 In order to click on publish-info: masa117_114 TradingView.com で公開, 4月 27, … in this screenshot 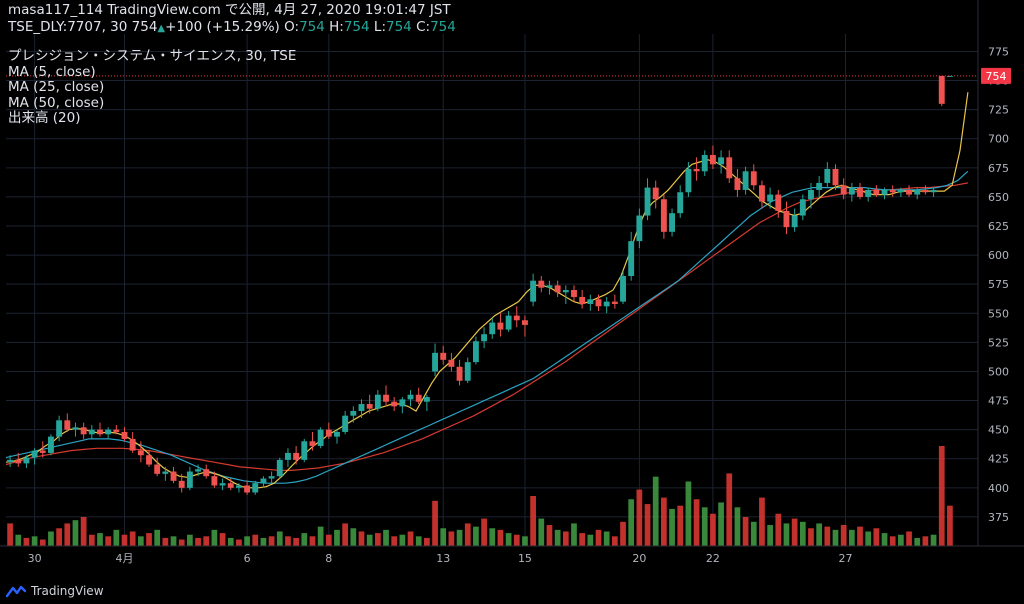, I will do `click(229, 10)`.